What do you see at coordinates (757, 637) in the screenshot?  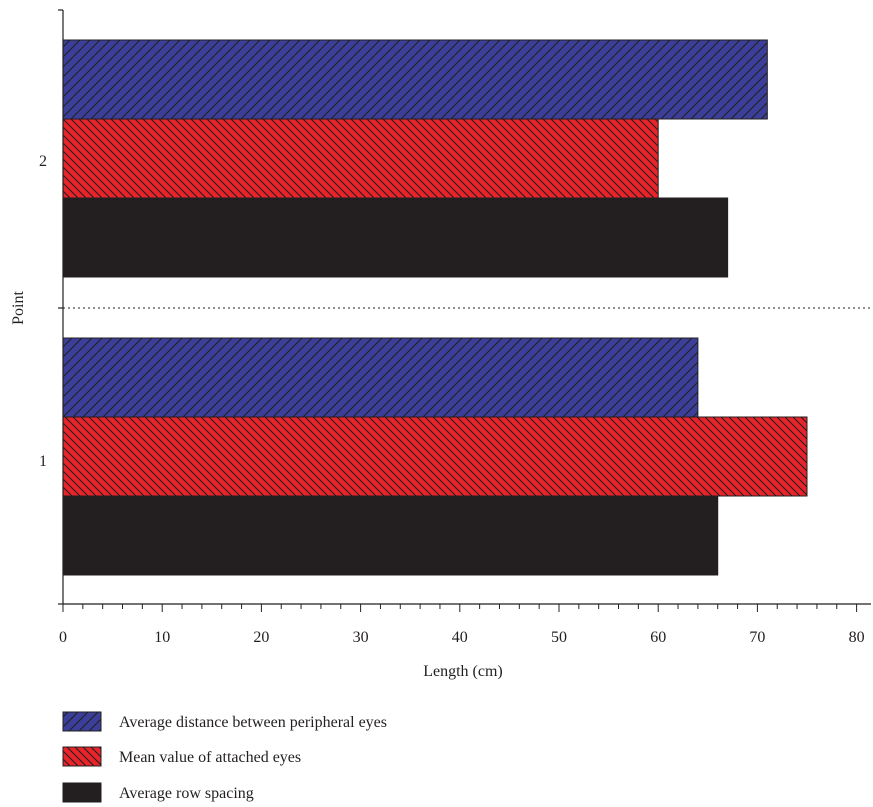 I see `x-tick-label-70: 70` at bounding box center [757, 637].